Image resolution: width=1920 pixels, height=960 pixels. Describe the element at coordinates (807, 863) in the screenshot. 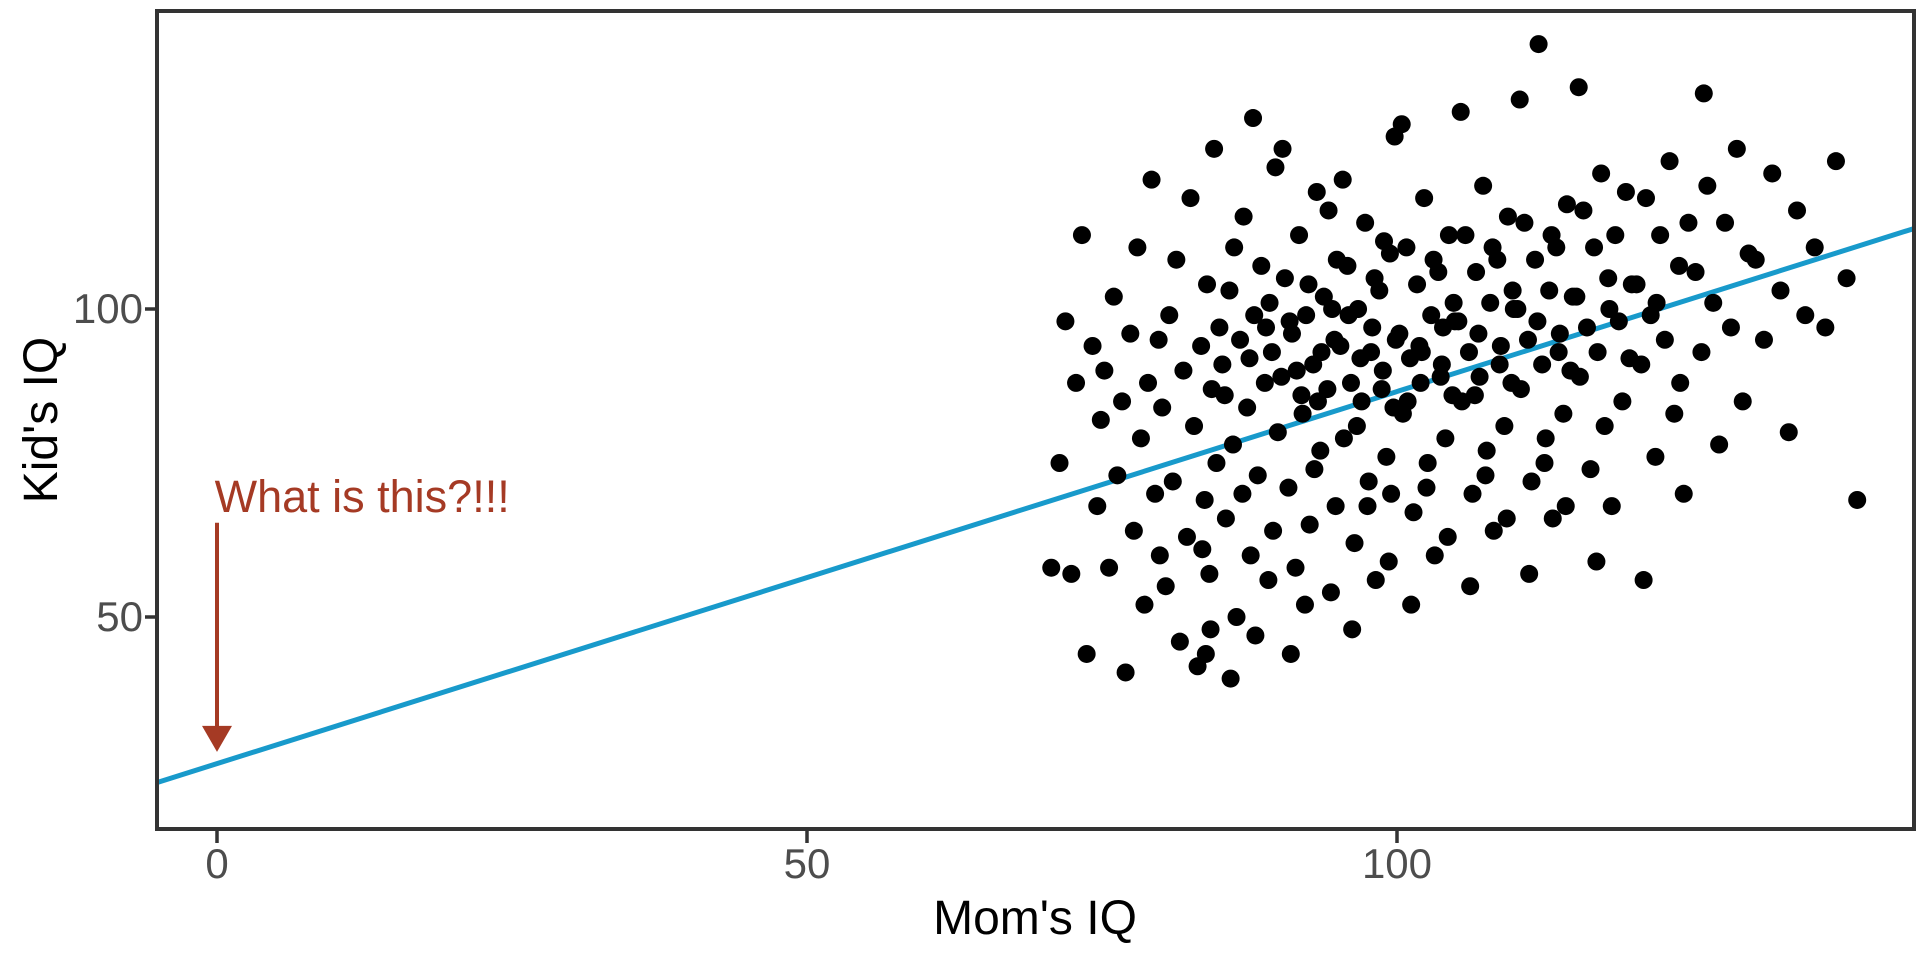

I see `x-tick-label: 50` at that location.